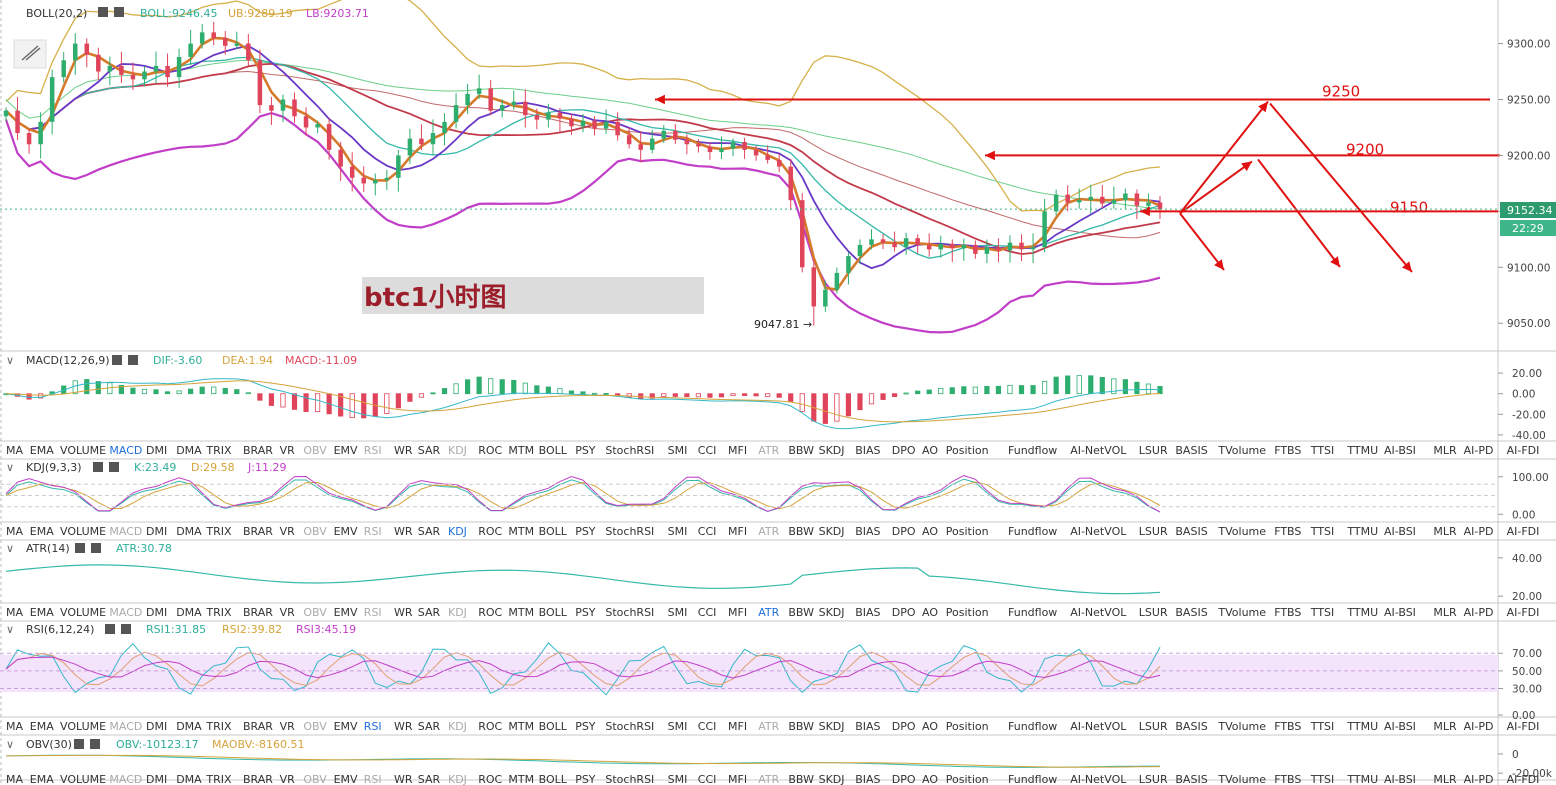 The image size is (1556, 785). Describe the element at coordinates (707, 531) in the screenshot. I see `indicator-tab: CCI` at that location.